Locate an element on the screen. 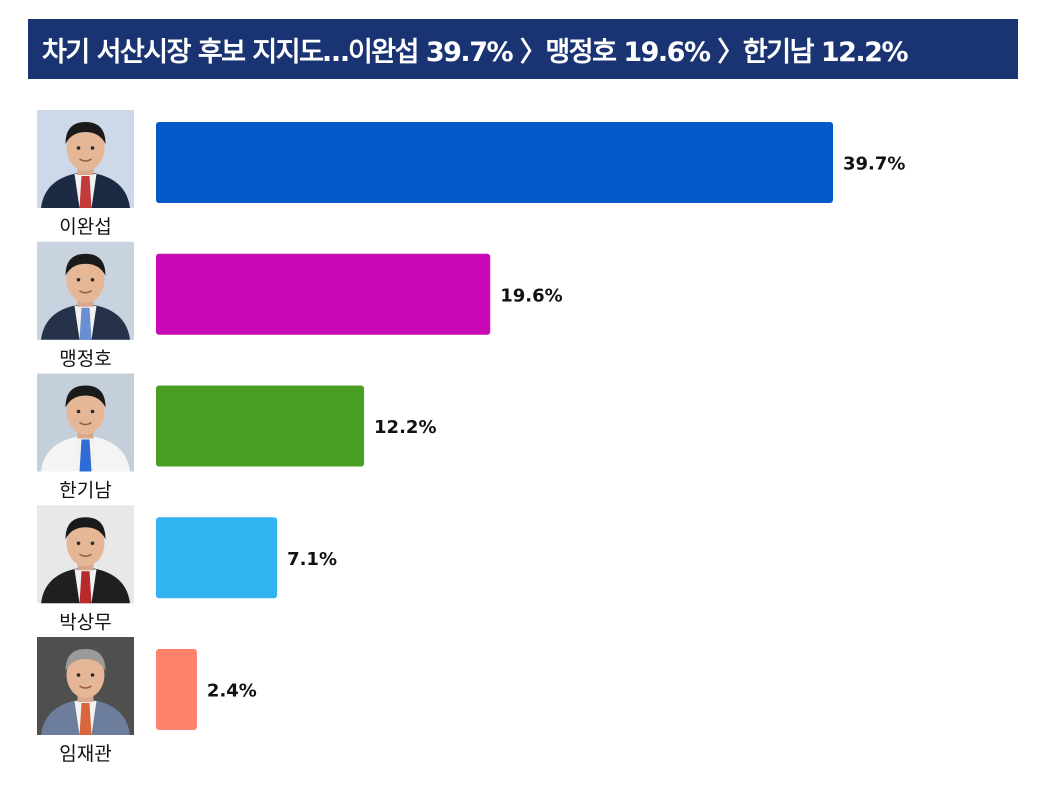  candidate-name: 맹정호 is located at coordinates (85, 359).